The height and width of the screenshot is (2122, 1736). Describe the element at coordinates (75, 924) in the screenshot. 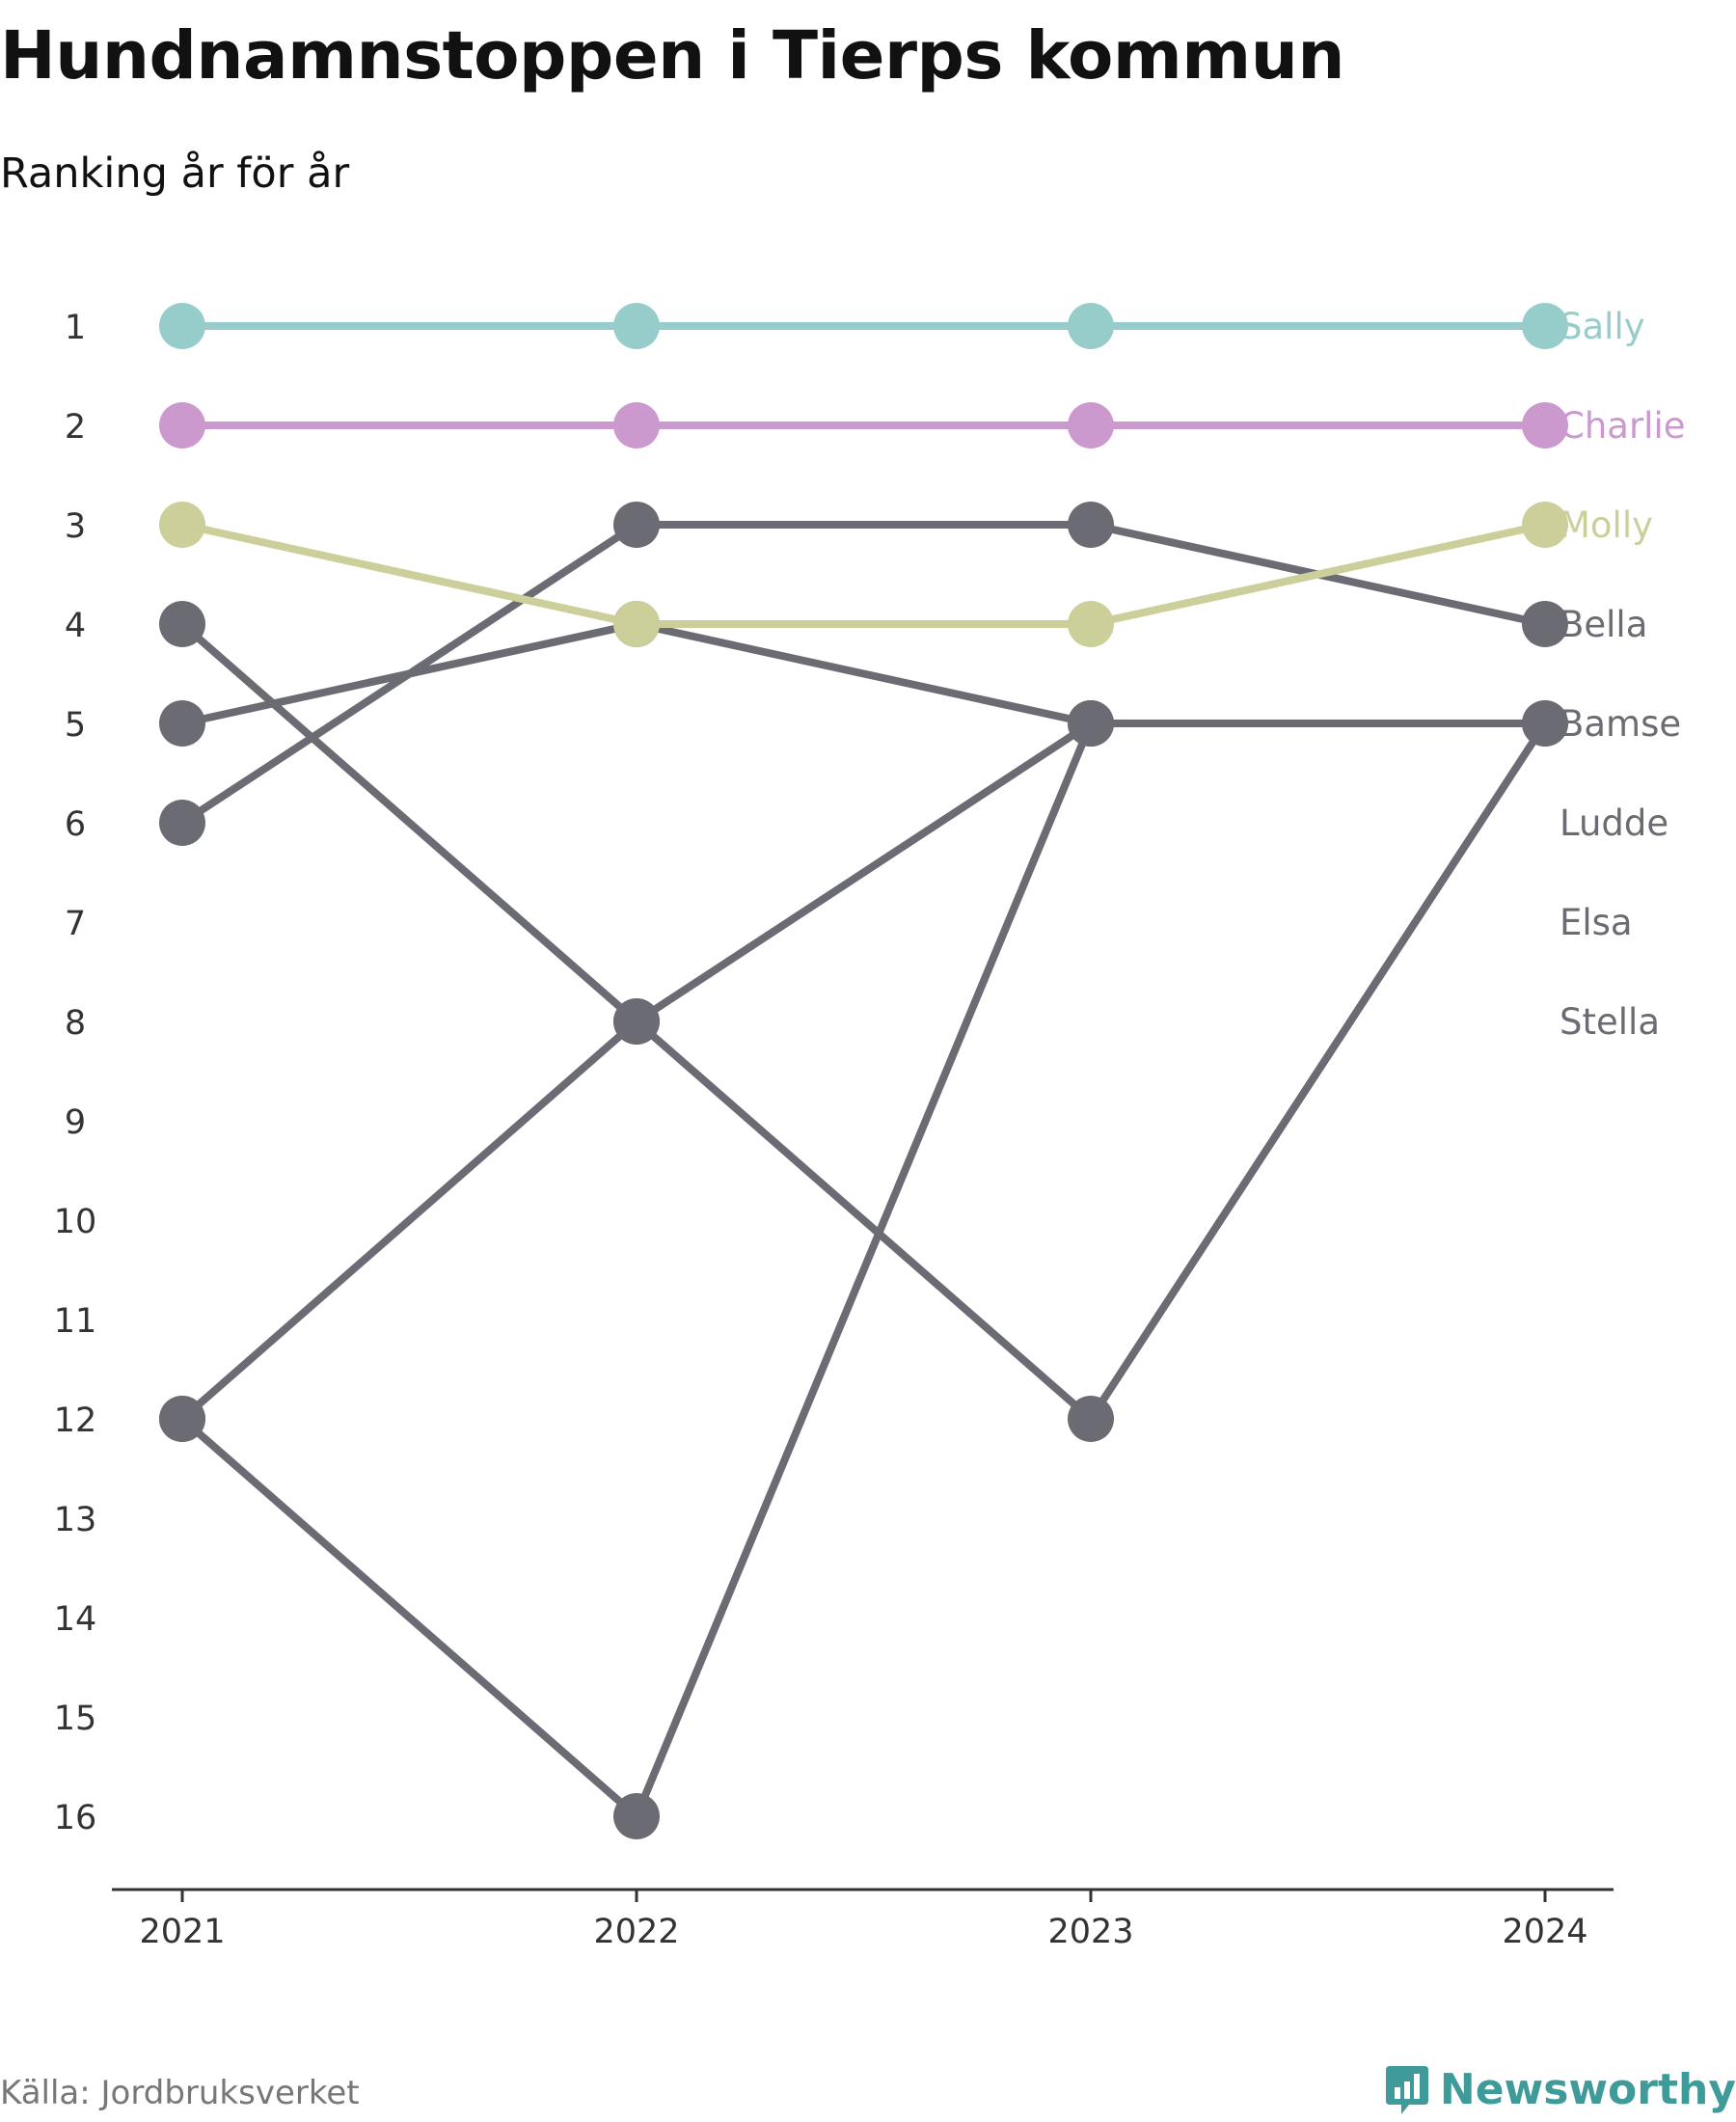

I see `y-tick-label: 7` at that location.